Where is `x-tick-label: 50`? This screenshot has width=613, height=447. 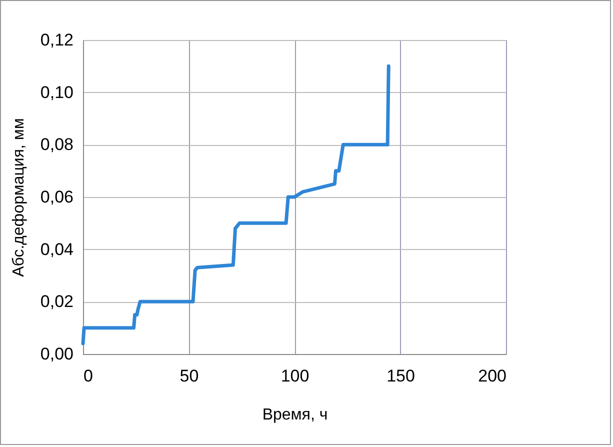 x-tick-label: 50 is located at coordinates (189, 376).